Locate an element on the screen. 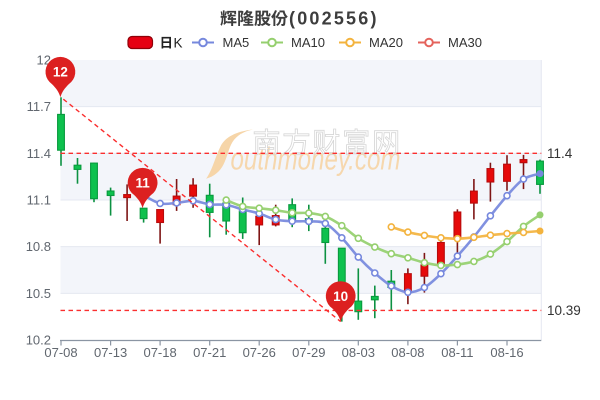 Image resolution: width=600 pixels, height=400 pixels. svg-text: MA30 is located at coordinates (465, 42).